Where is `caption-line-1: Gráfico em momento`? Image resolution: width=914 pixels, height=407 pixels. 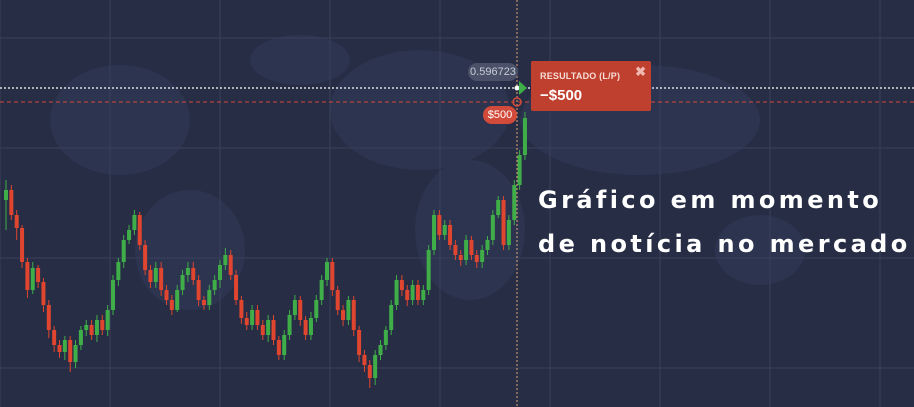
caption-line-1: Gráfico em momento is located at coordinates (710, 200).